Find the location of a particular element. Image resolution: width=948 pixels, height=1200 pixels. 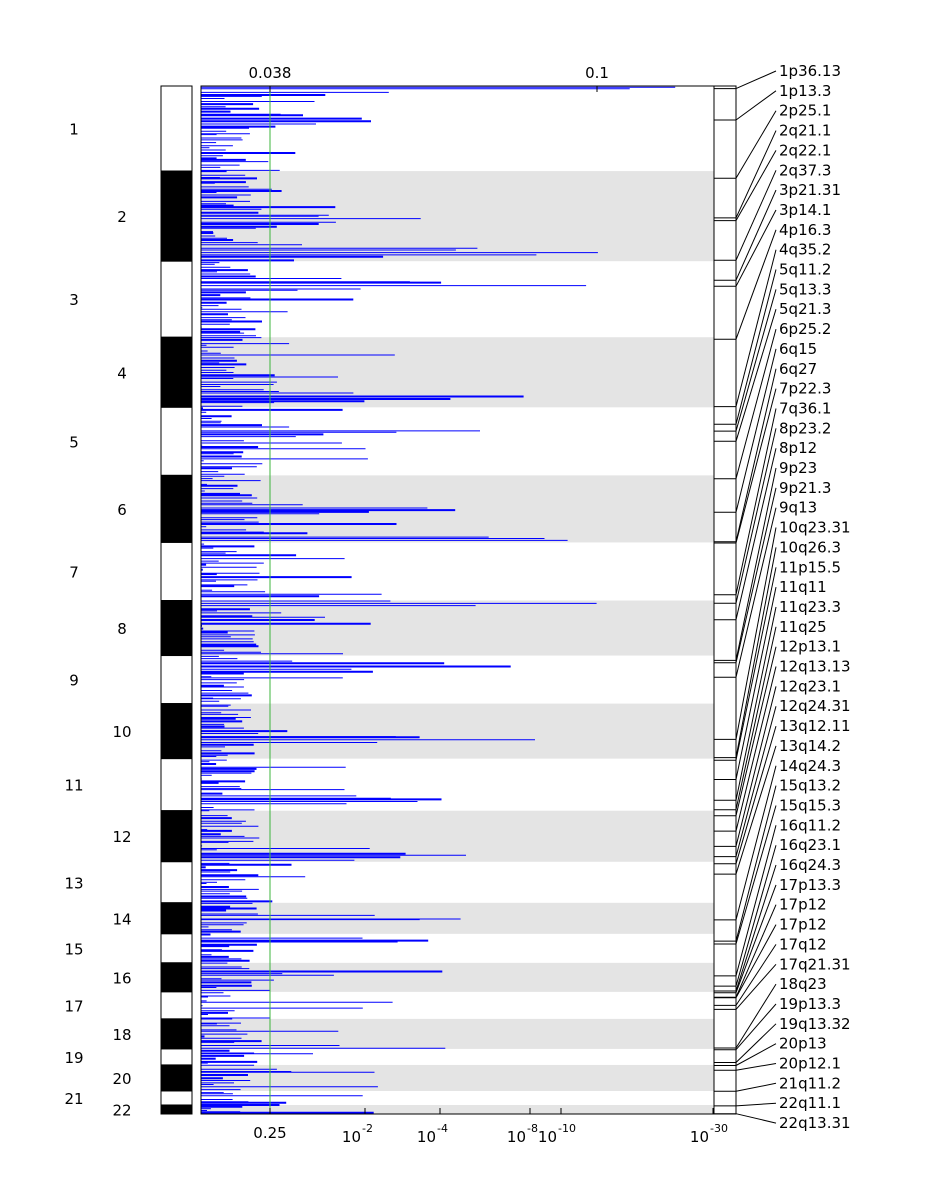

locus-label: 4q35.2 is located at coordinates (805, 250).